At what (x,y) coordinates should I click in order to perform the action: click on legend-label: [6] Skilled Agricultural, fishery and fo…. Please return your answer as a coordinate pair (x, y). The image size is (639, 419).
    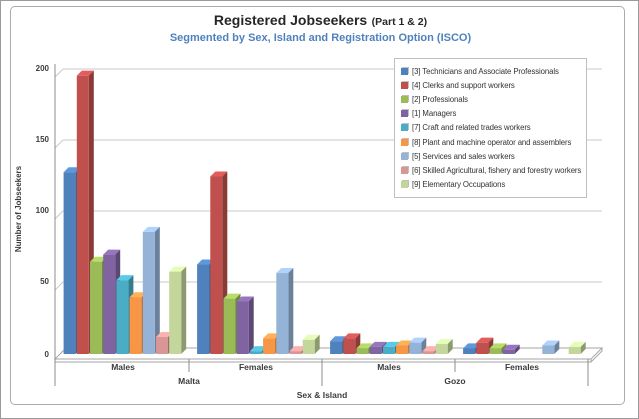
    Looking at the image, I should click on (497, 171).